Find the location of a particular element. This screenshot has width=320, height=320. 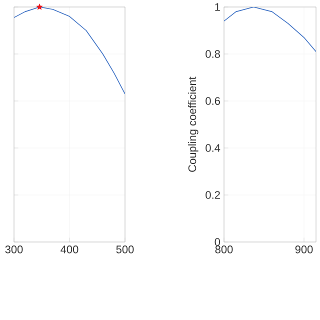

y-tick-label: 1 is located at coordinates (217, 7).